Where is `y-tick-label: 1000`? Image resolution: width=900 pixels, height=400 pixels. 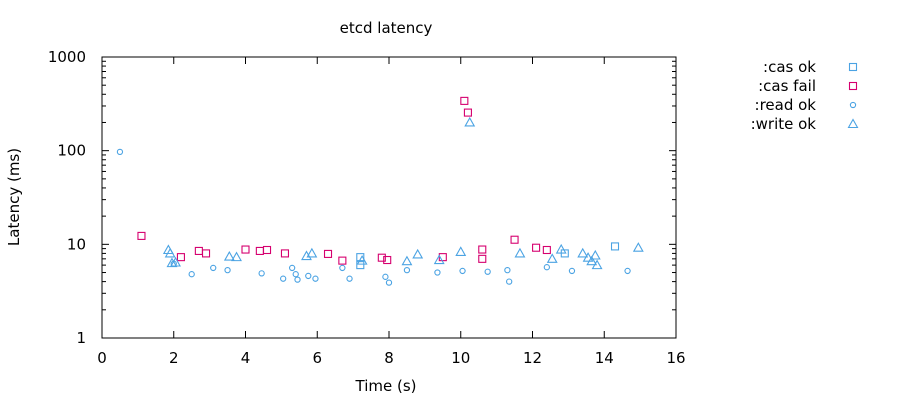
y-tick-label: 1000 is located at coordinates (67, 57).